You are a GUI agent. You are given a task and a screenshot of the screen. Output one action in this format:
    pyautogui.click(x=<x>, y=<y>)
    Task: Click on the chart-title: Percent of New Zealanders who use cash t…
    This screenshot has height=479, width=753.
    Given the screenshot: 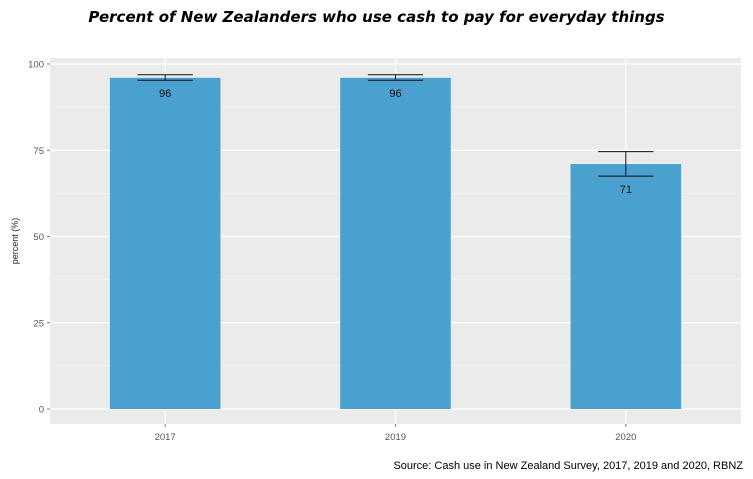 What is the action you would take?
    pyautogui.click(x=376, y=17)
    